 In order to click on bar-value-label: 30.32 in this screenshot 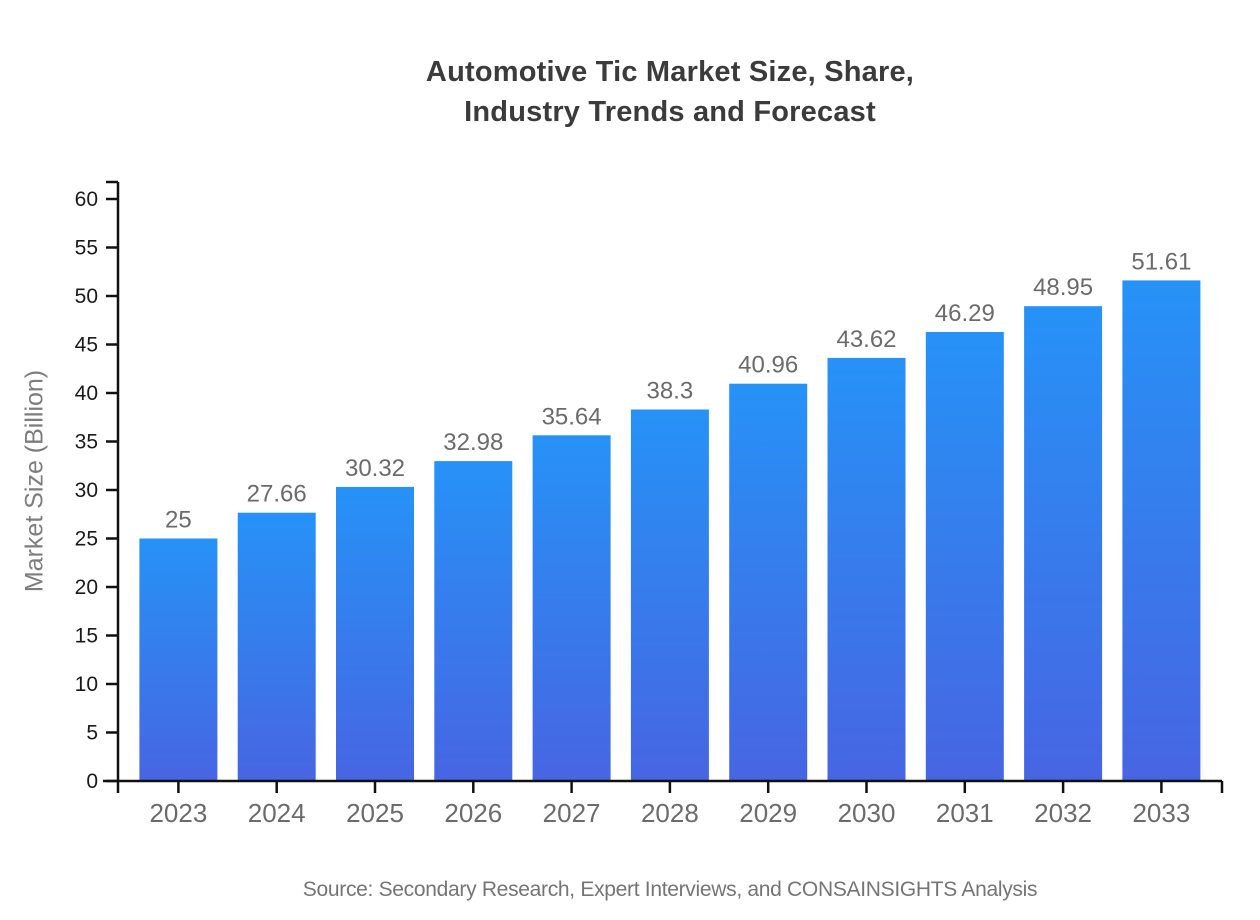, I will do `click(375, 468)`.